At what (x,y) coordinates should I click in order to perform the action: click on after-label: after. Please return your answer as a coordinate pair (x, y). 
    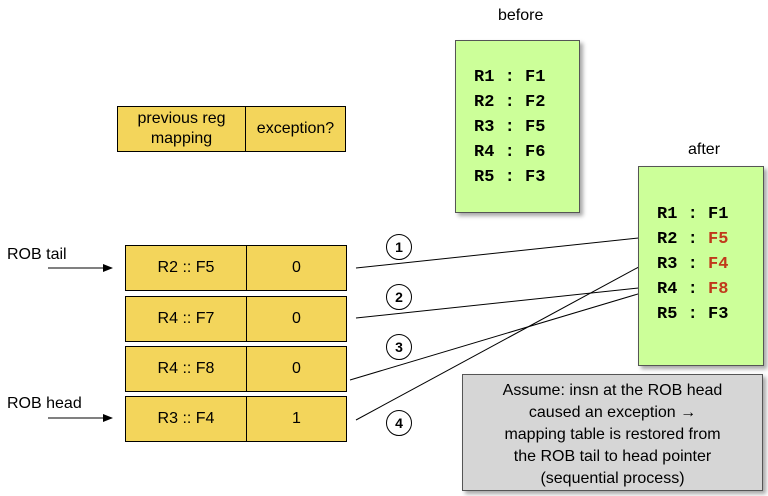
    Looking at the image, I should click on (704, 149).